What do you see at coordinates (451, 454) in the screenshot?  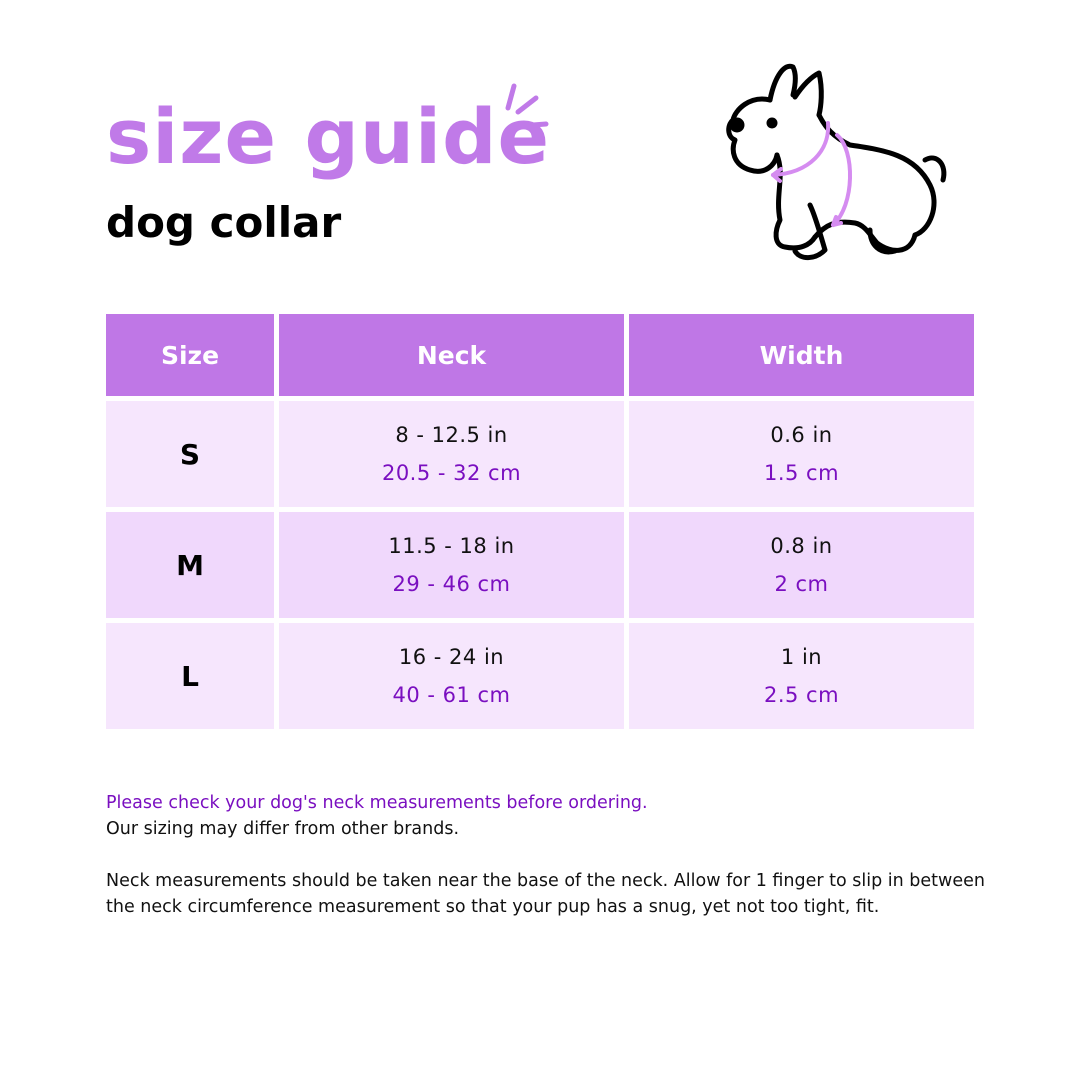 I see `neck-cell-s: 8 - 12.5 in 20.5 - 32 cm` at bounding box center [451, 454].